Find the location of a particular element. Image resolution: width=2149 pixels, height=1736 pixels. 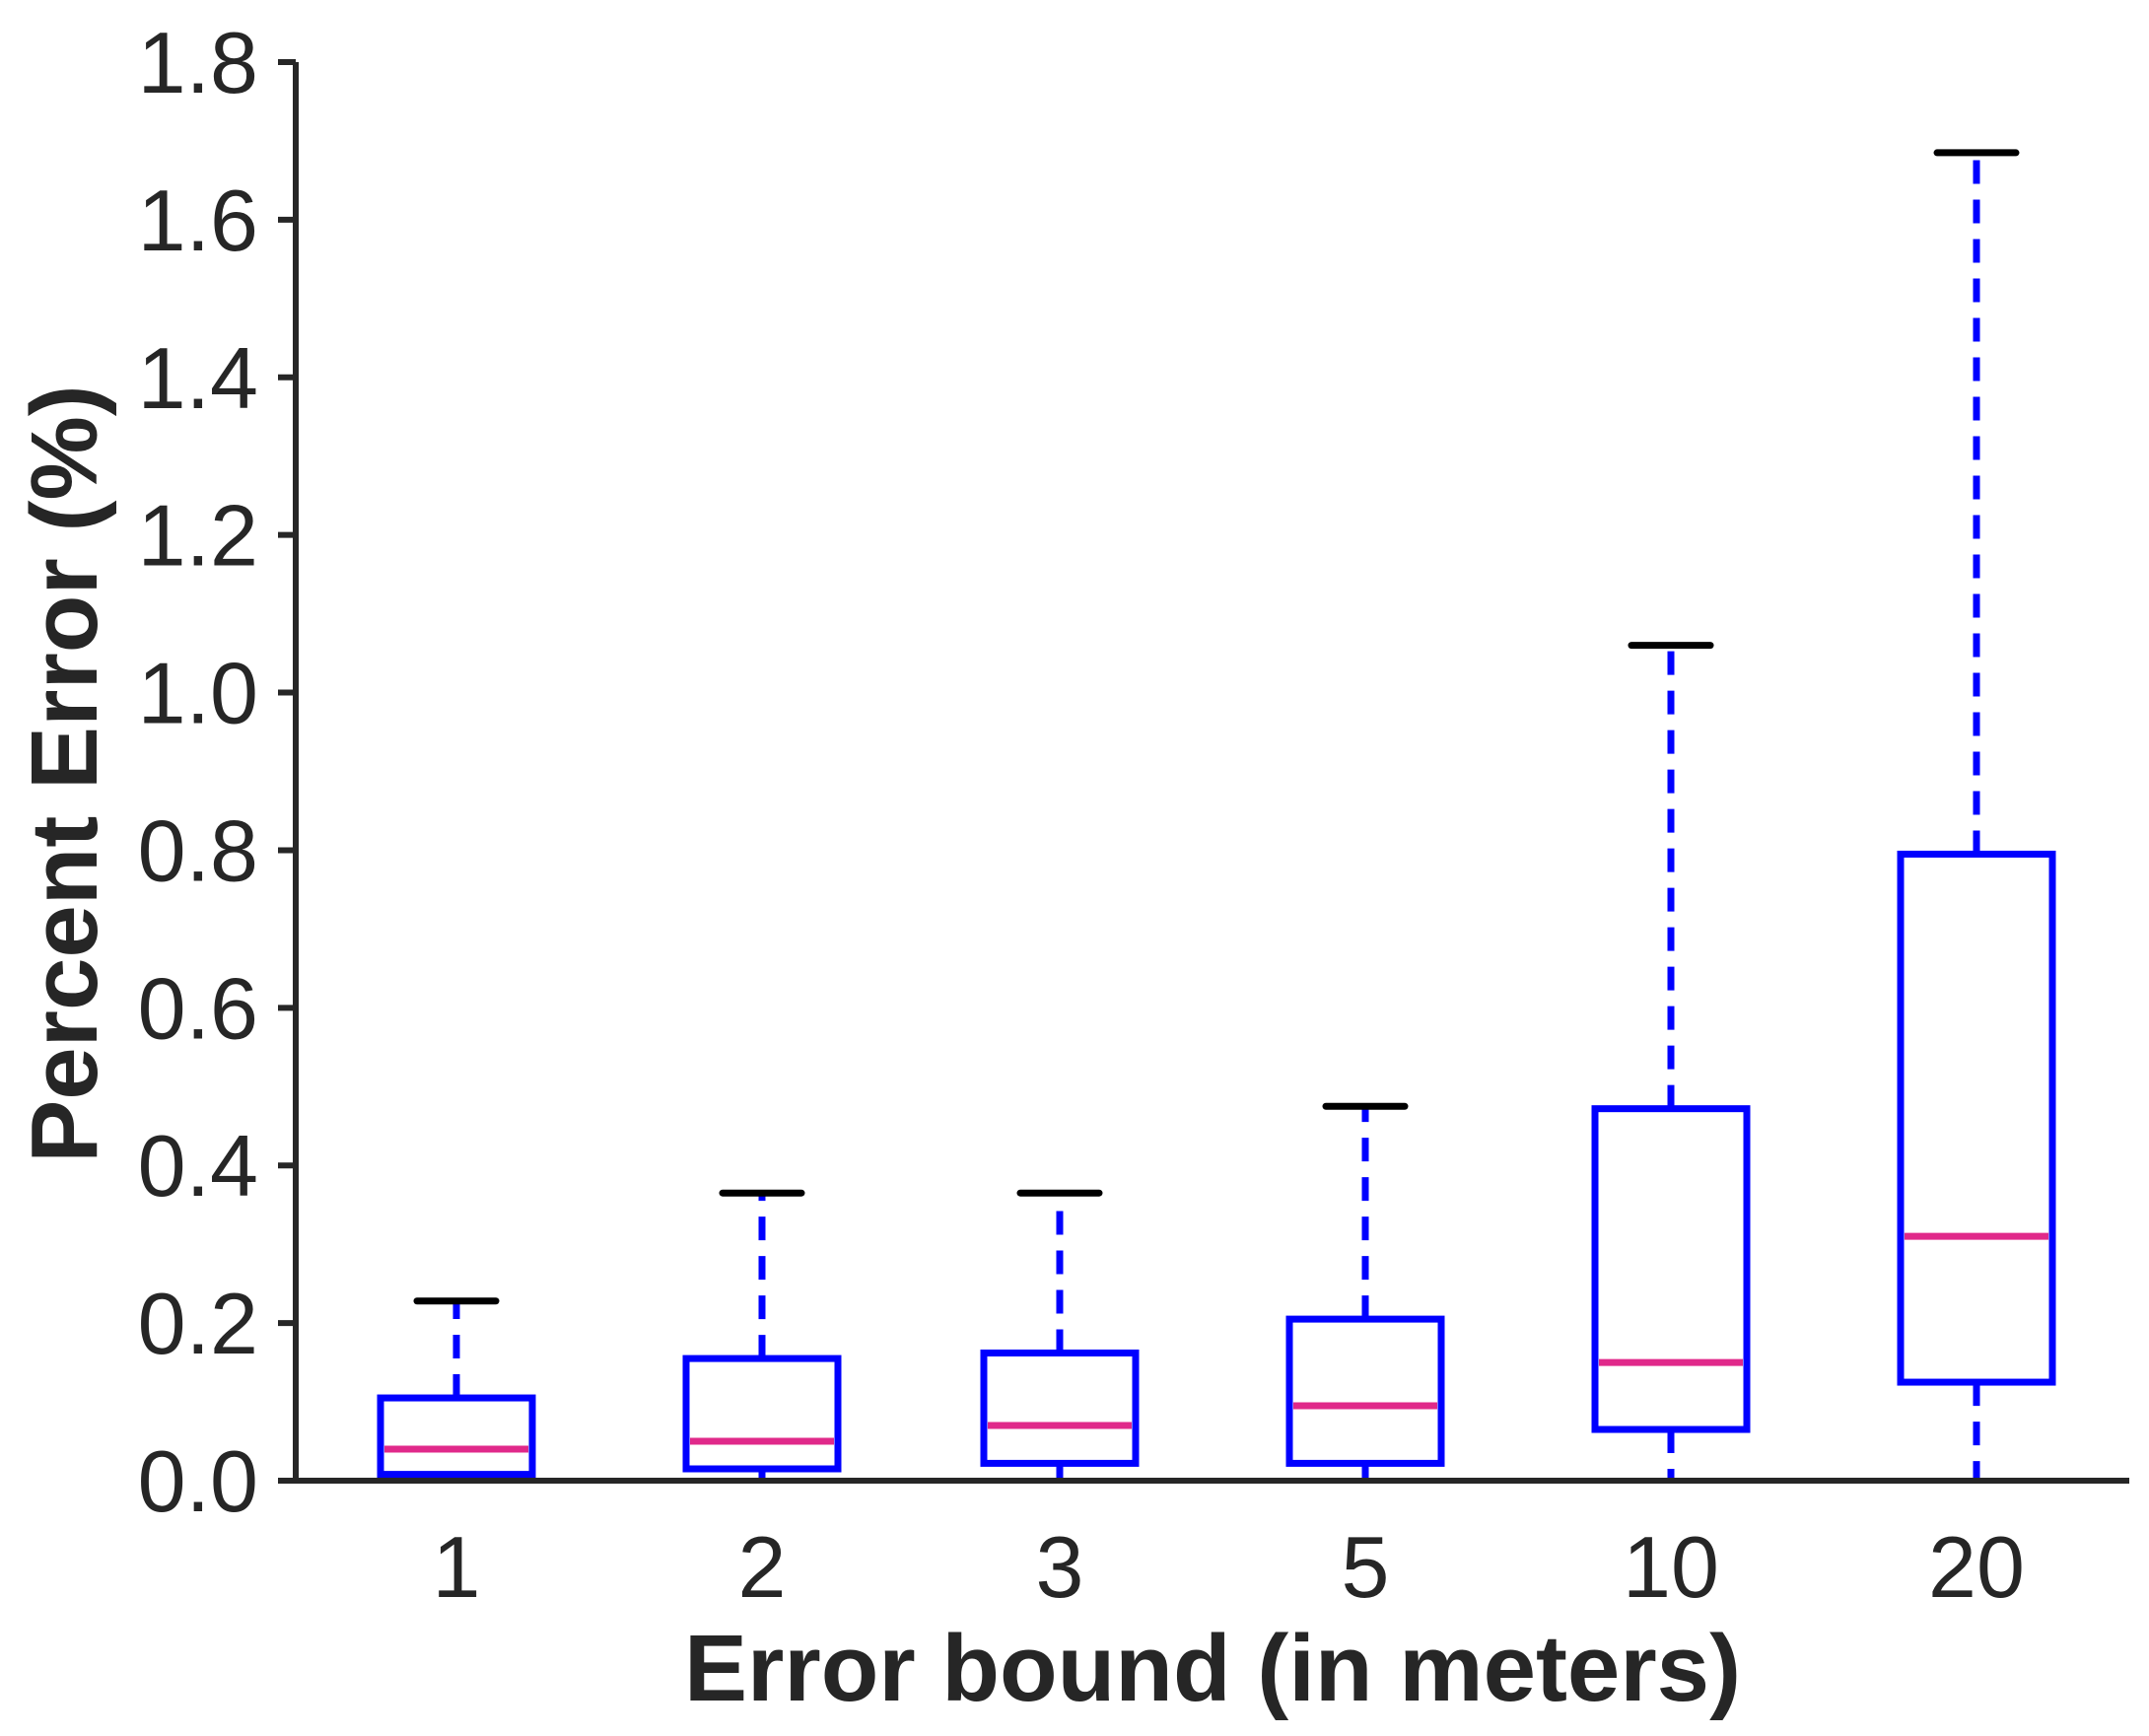

x-tick-label: 1 is located at coordinates (457, 1567).